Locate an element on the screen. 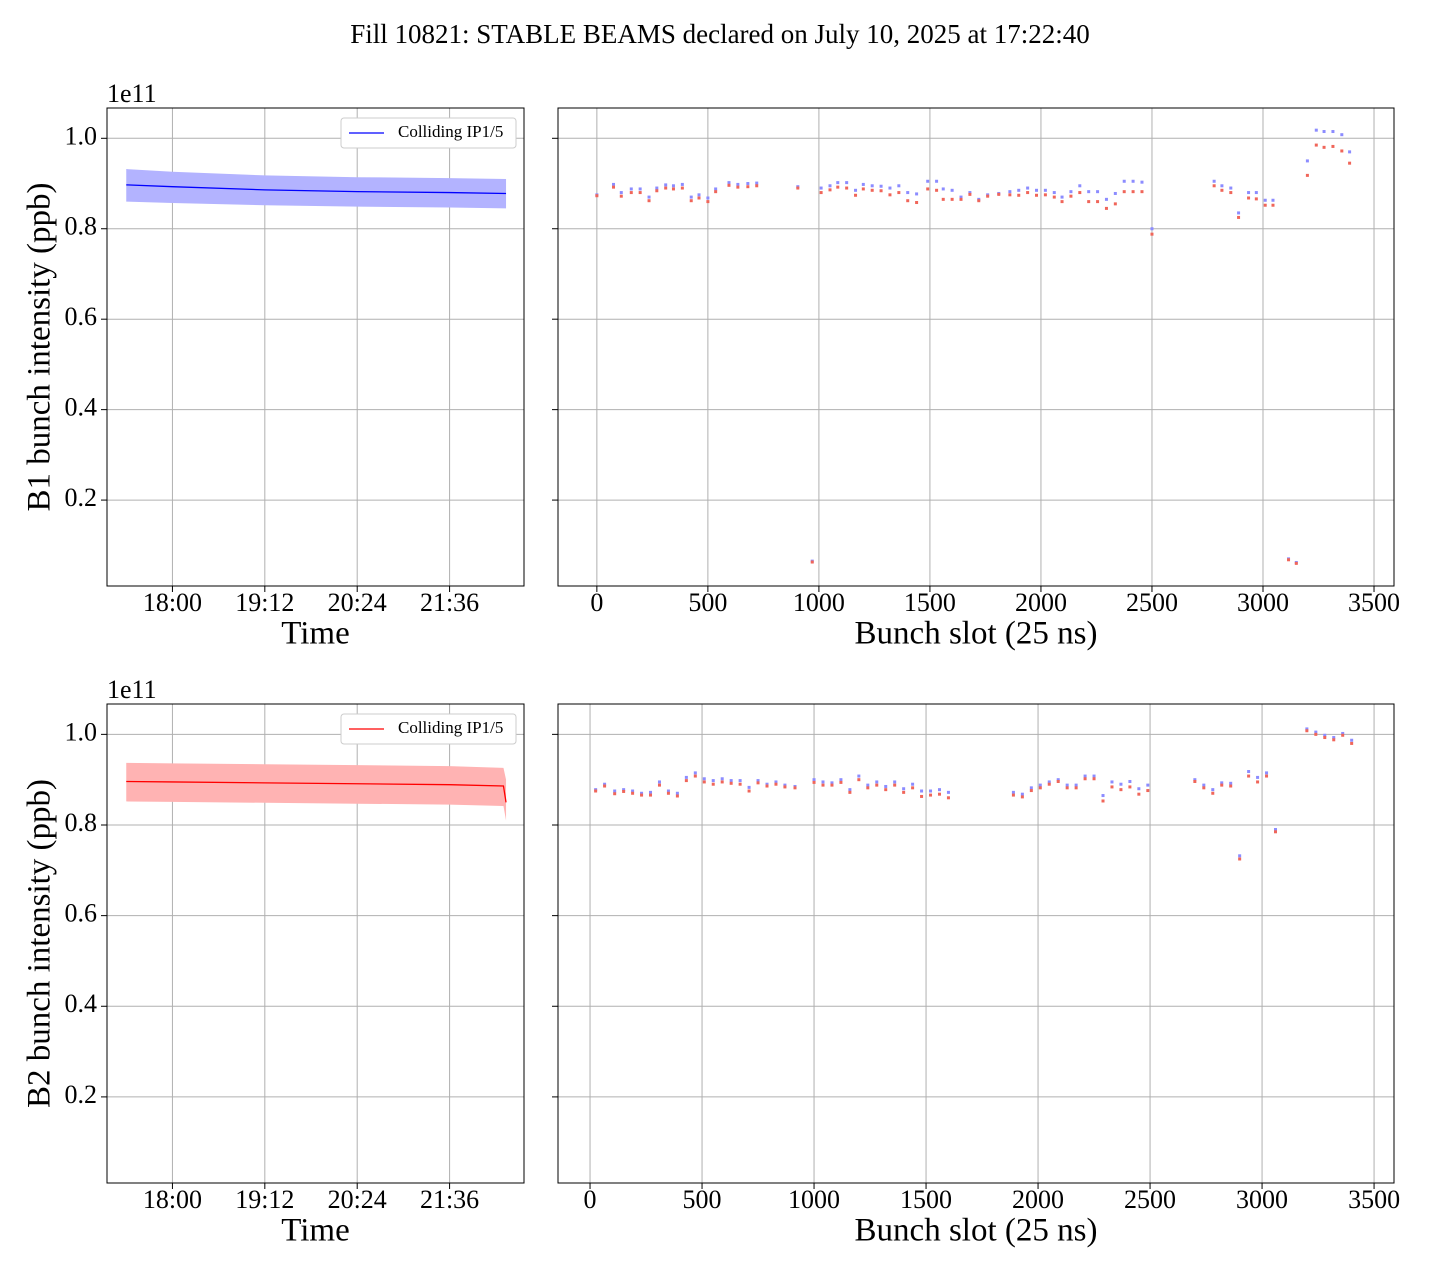 The image size is (1440, 1280). line is located at coordinates (316, 791).